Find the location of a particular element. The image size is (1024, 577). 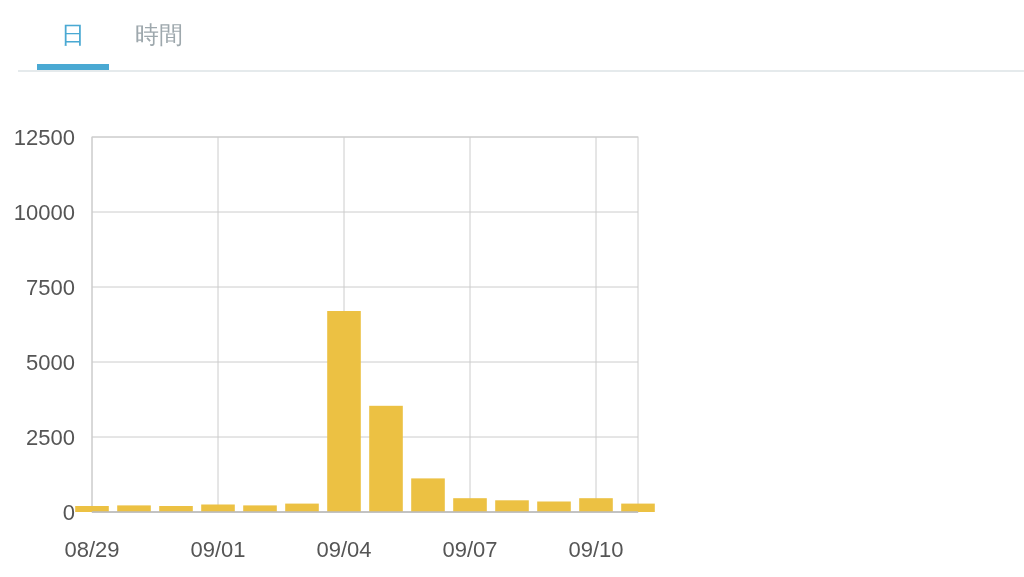

x-tick-label: 09/10 is located at coordinates (596, 549).